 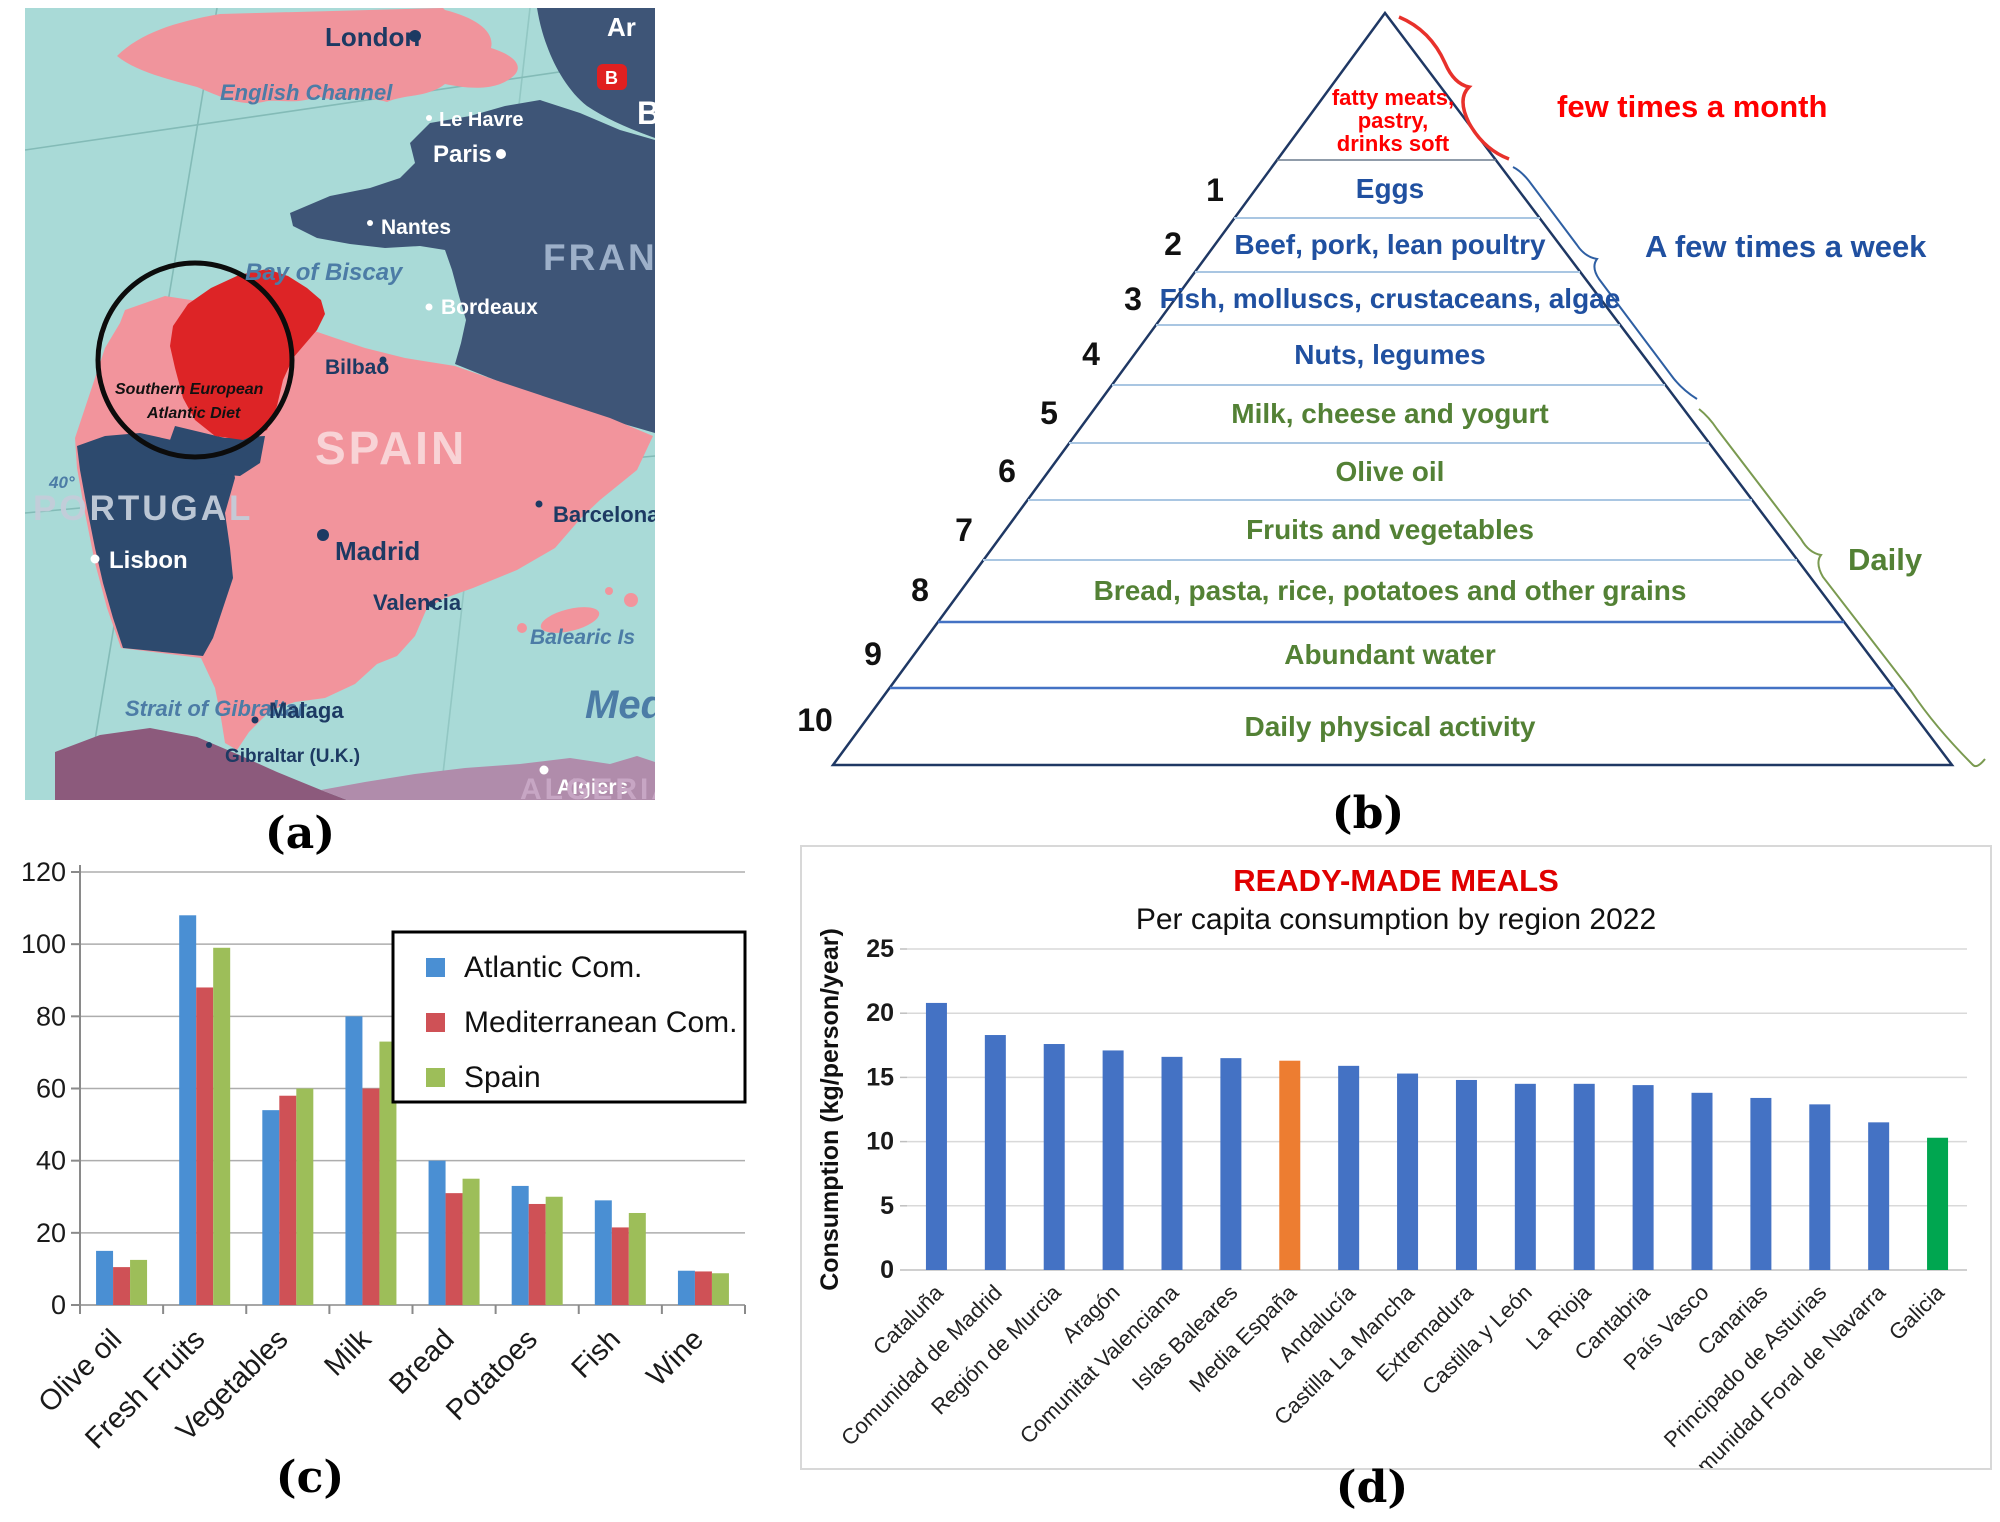 What do you see at coordinates (577, 610) in the screenshot?
I see `balearic-islands-shapes` at bounding box center [577, 610].